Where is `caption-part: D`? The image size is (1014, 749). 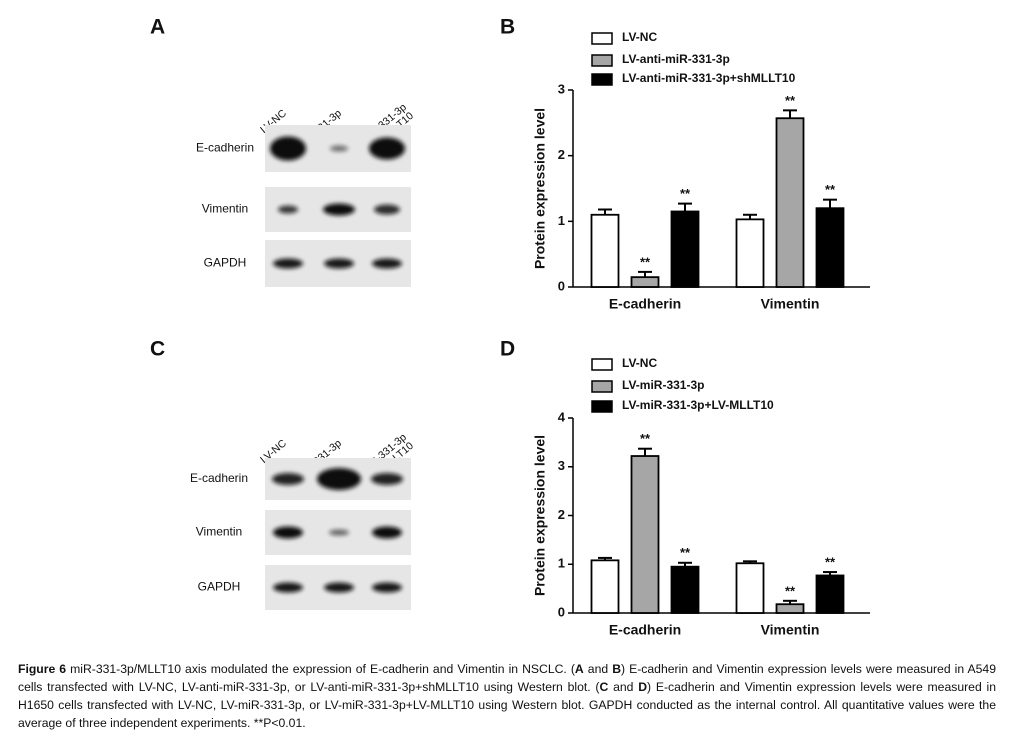
caption-part: D is located at coordinates (643, 687).